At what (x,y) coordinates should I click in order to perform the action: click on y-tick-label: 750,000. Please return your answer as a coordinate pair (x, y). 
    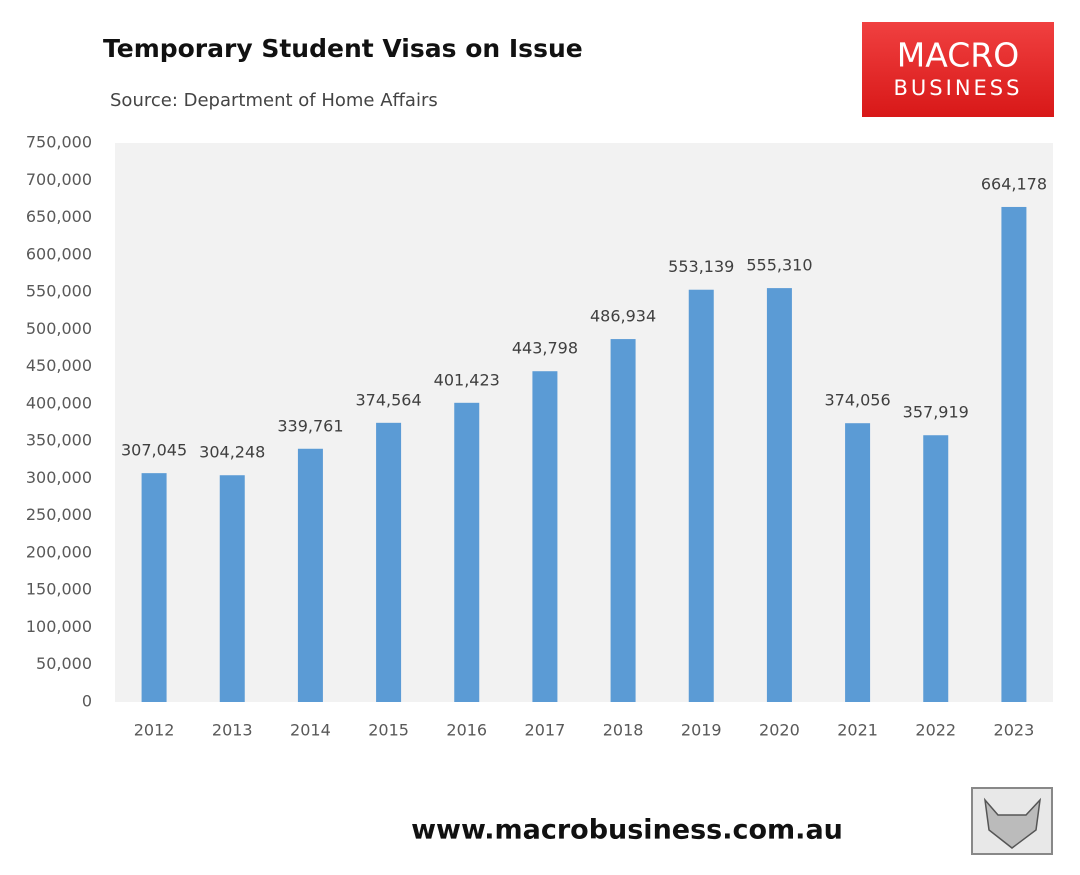
    Looking at the image, I should click on (59, 142).